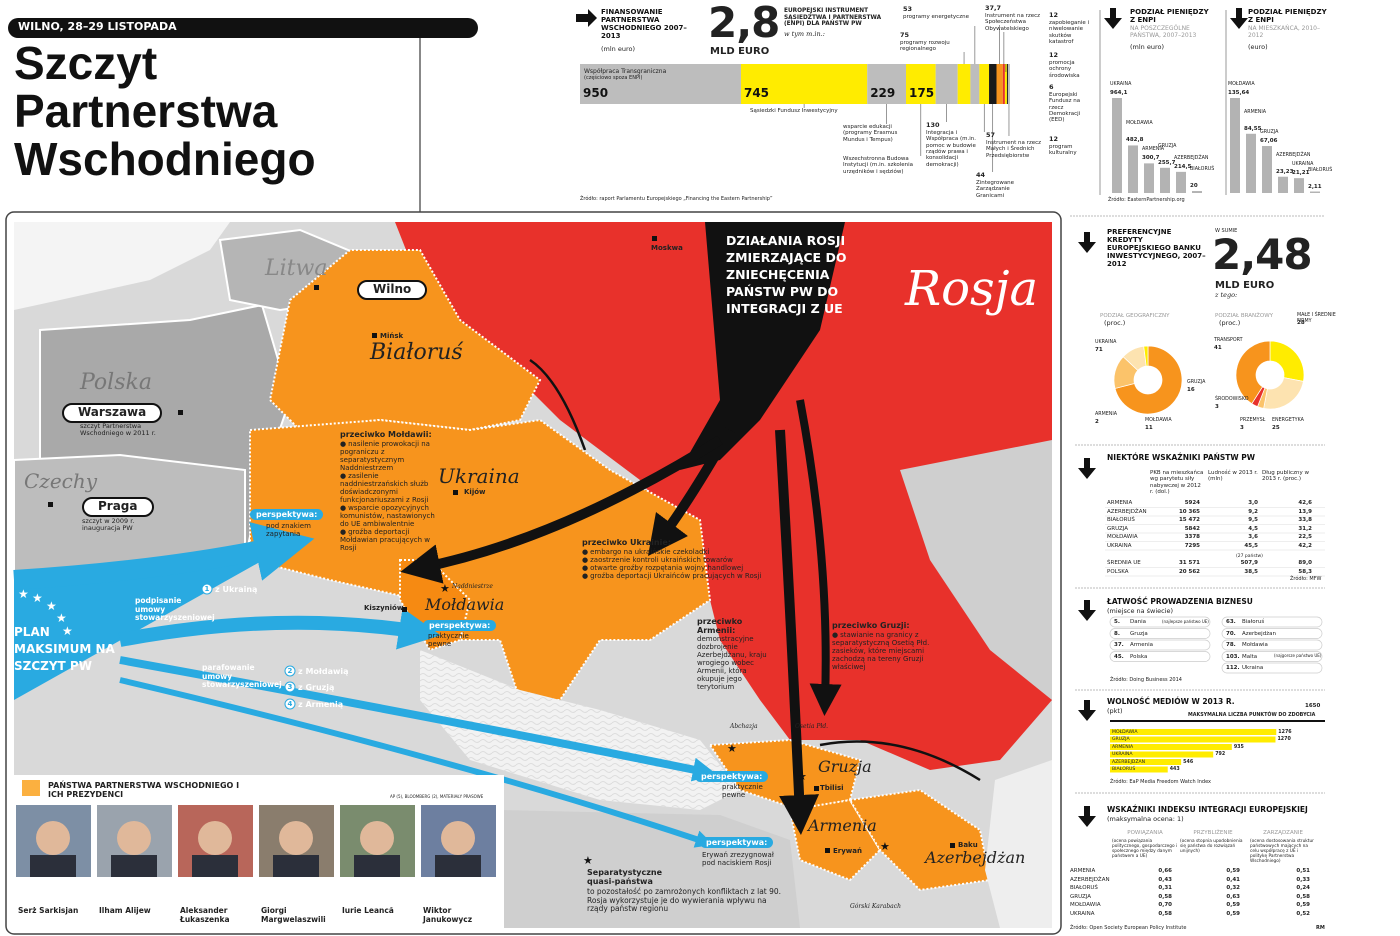 The image size is (1400, 936). Describe the element at coordinates (1189, 511) in the screenshot. I see `cell: 10 365` at that location.